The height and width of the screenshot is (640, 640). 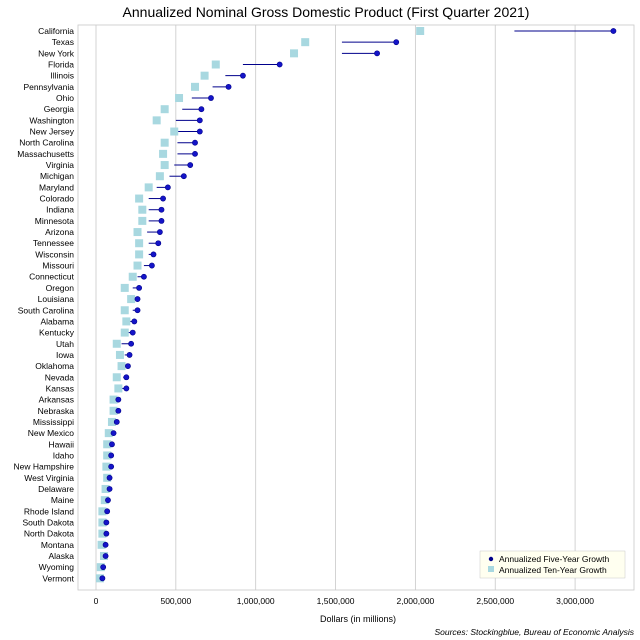 What do you see at coordinates (57, 321) in the screenshot?
I see `state-label: Alabama` at bounding box center [57, 321].